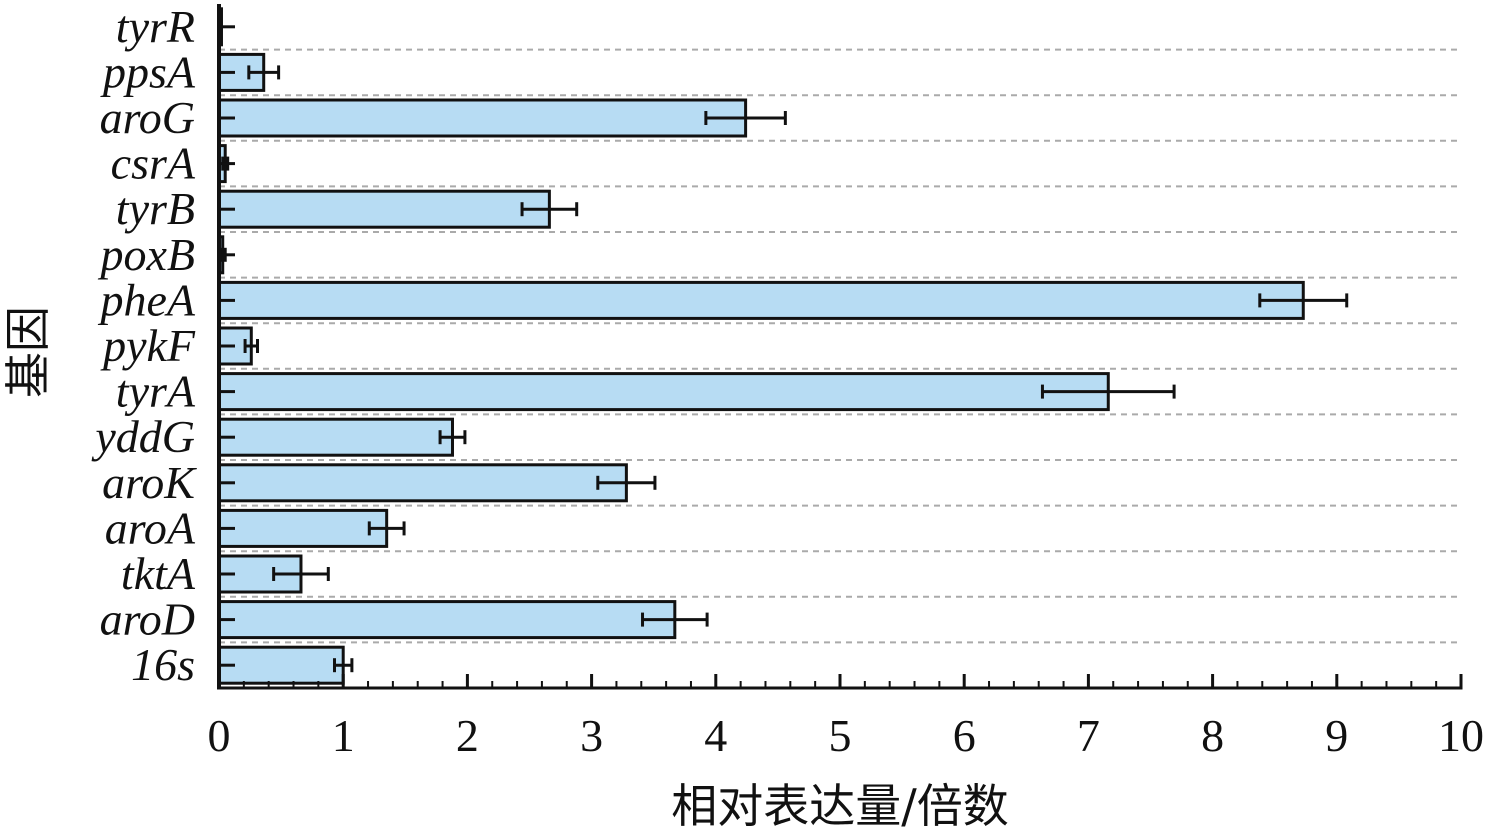  What do you see at coordinates (840, 735) in the screenshot?
I see `x-tick-label: 5` at bounding box center [840, 735].